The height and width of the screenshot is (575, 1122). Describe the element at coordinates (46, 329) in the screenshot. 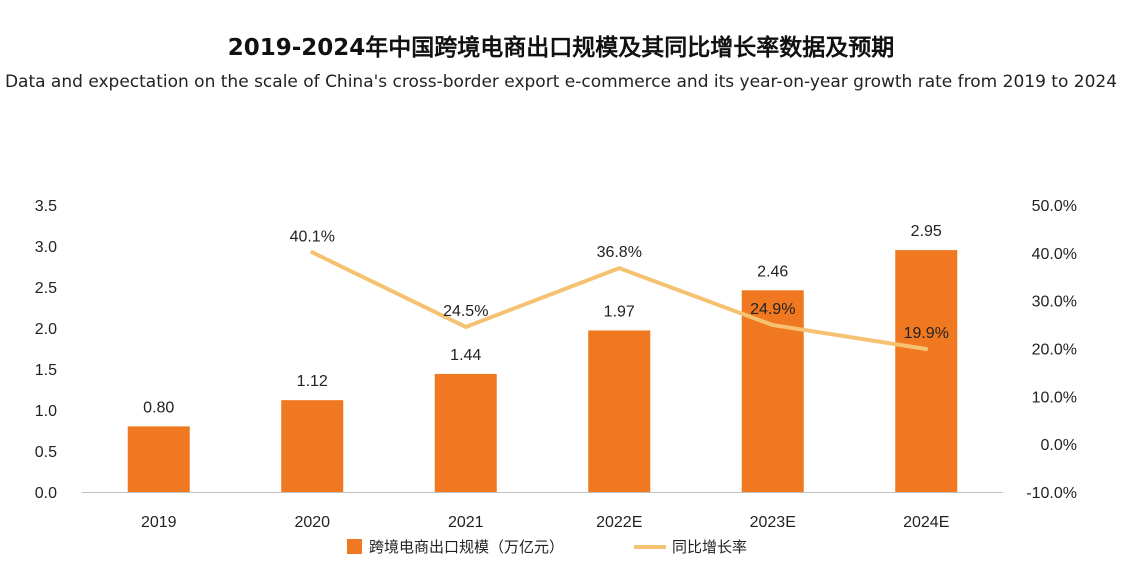

I see `left-axis-tick-label: 2.0` at that location.